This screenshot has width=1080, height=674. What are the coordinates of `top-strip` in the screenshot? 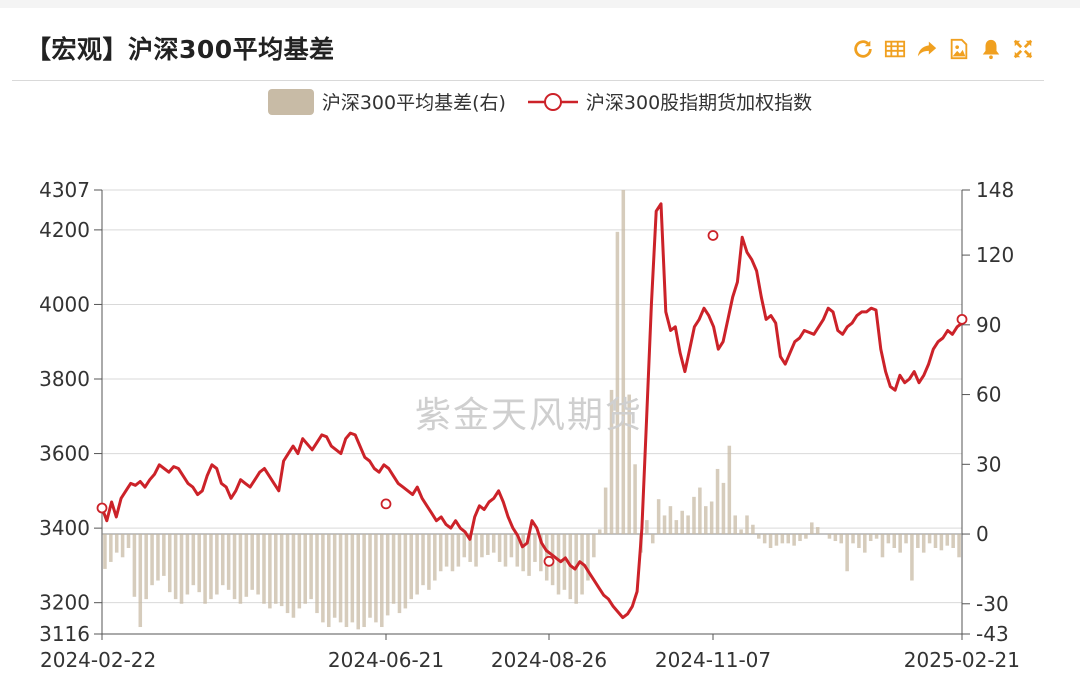 It's located at (540, 4).